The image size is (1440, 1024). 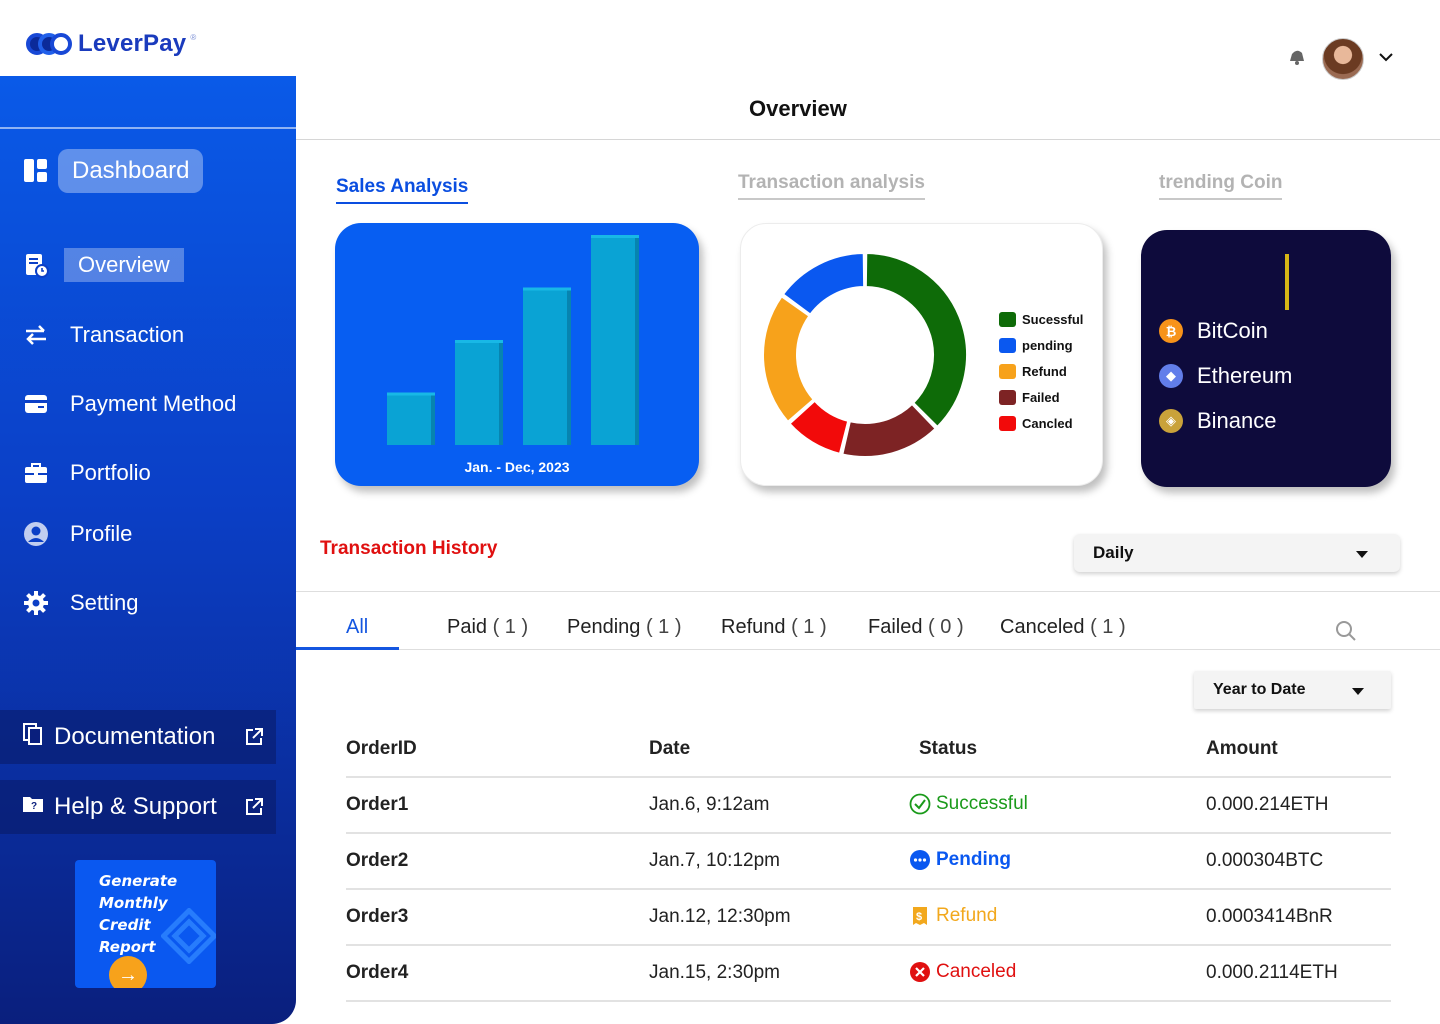 I want to click on sidebar-item-label: Portfolio, so click(x=110, y=472).